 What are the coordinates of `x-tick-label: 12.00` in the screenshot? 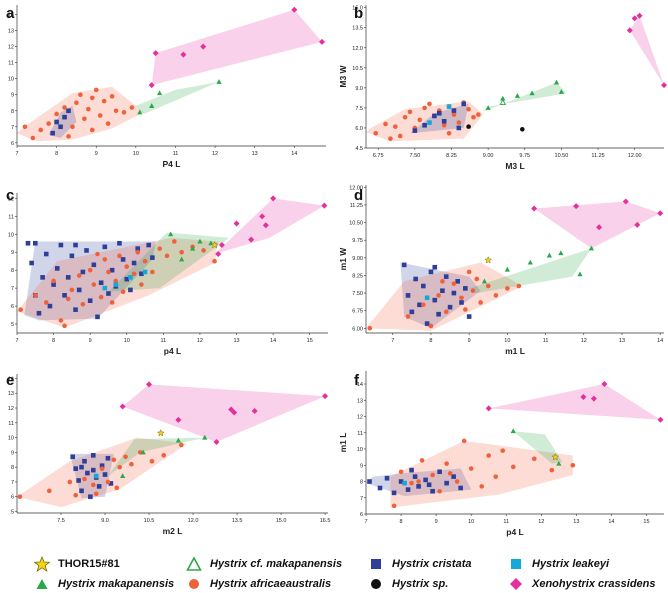 It's located at (635, 156).